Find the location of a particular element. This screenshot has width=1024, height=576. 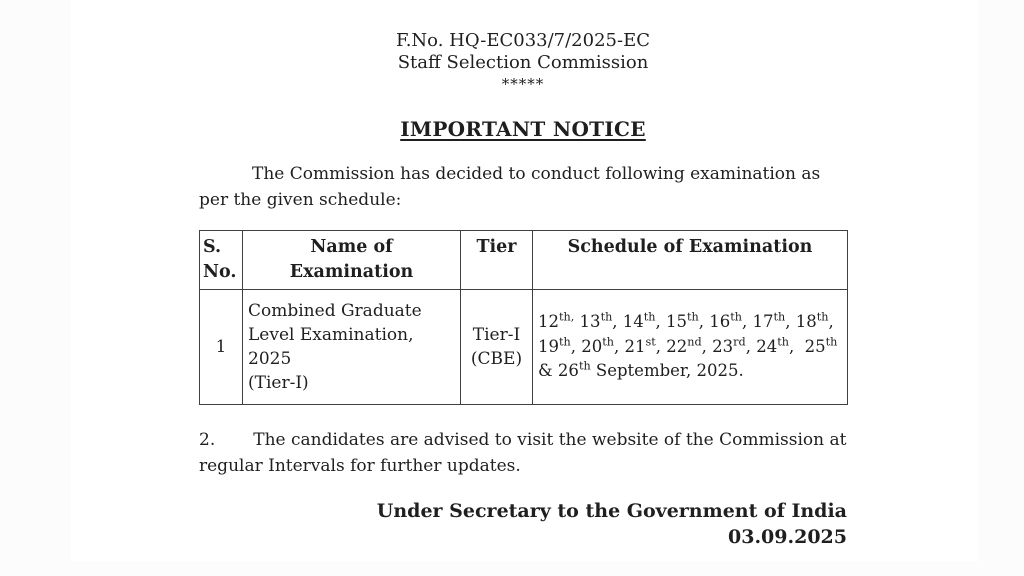

header-name: Name of Examination is located at coordinates (351, 260).